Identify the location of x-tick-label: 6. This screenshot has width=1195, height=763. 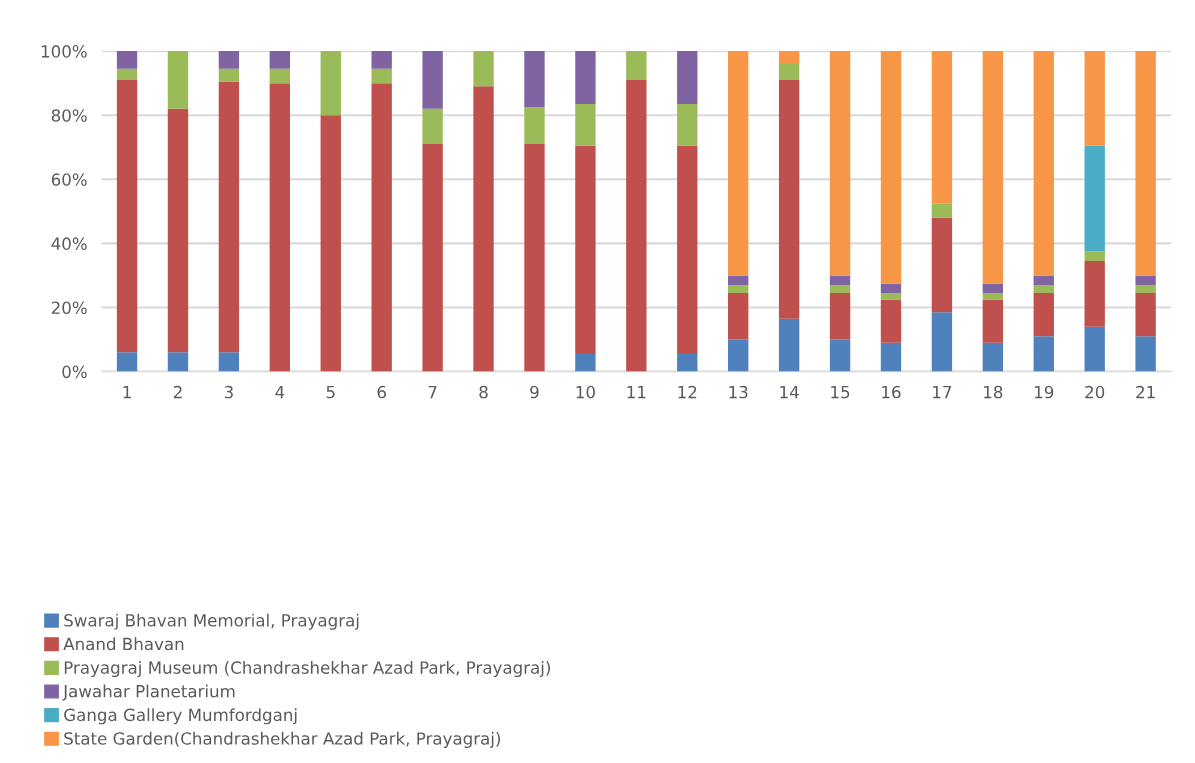
(381, 392).